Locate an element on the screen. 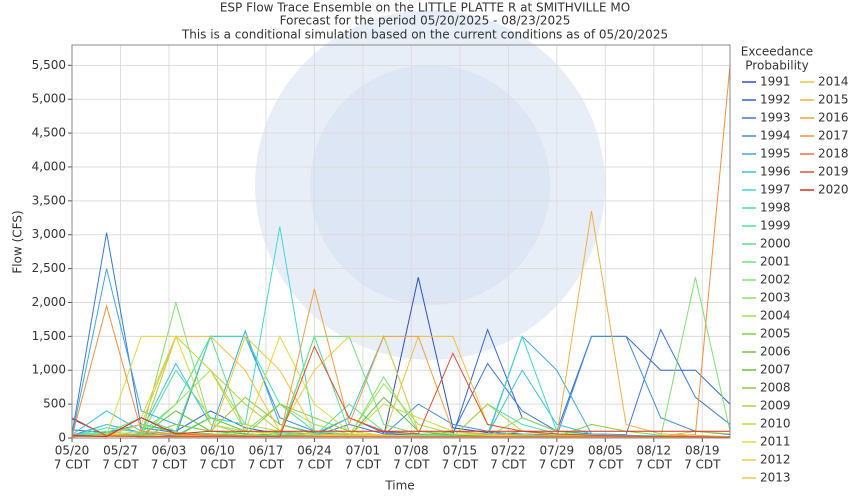 Image resolution: width=850 pixels, height=500 pixels. y-tick-label: 4,000 is located at coordinates (49, 166).